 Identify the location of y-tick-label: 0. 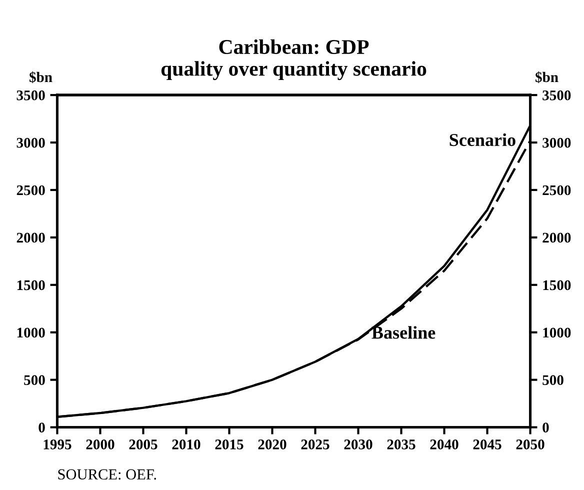
(41, 427).